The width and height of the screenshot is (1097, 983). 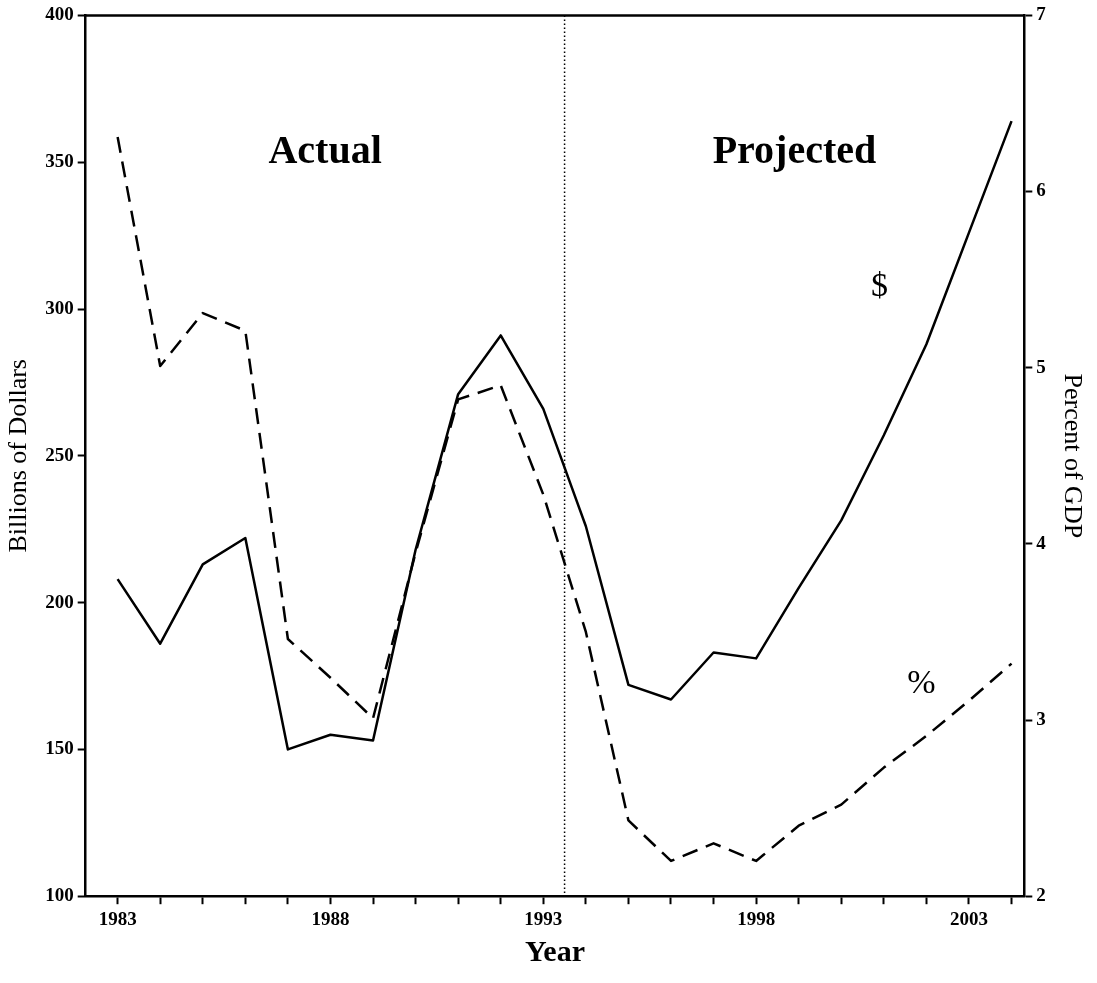 I want to click on y-tick-label: 150, so click(x=59, y=748).